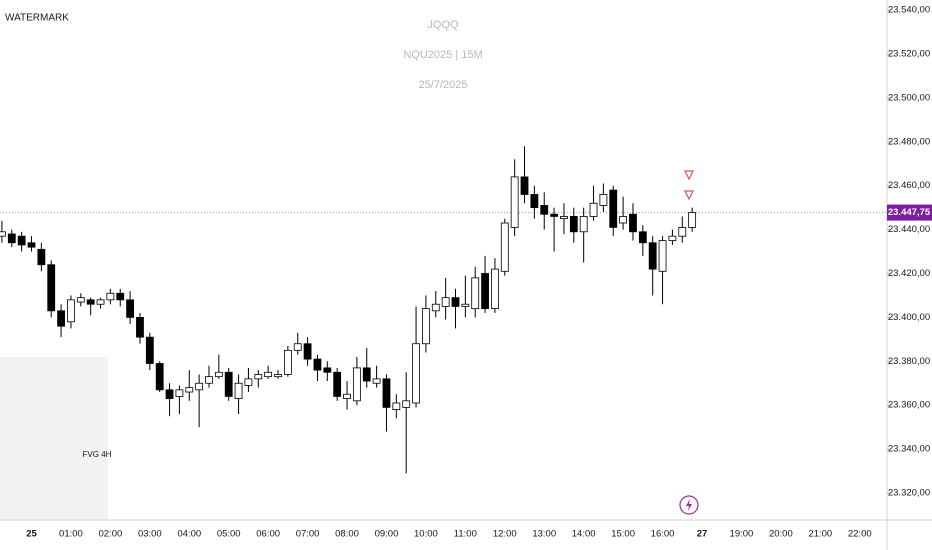 The height and width of the screenshot is (550, 932). What do you see at coordinates (443, 85) in the screenshot?
I see `chart-date: 25/7/2025` at bounding box center [443, 85].